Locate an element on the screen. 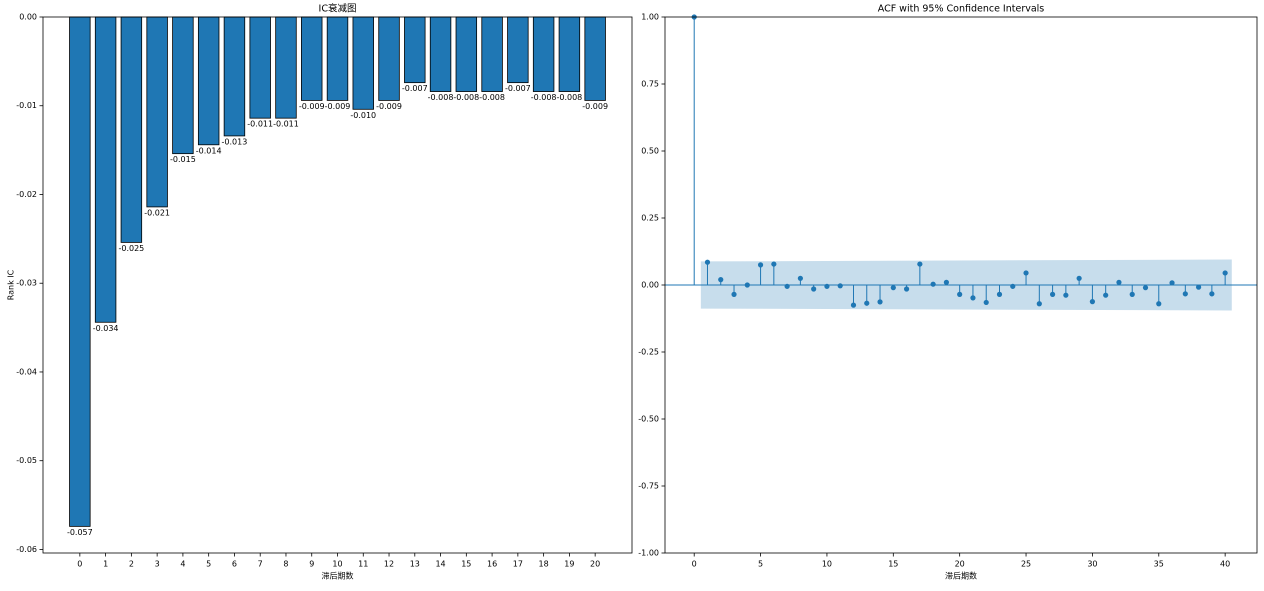 The image size is (1264, 591). y-tick-label: -0.05 is located at coordinates (26, 460).